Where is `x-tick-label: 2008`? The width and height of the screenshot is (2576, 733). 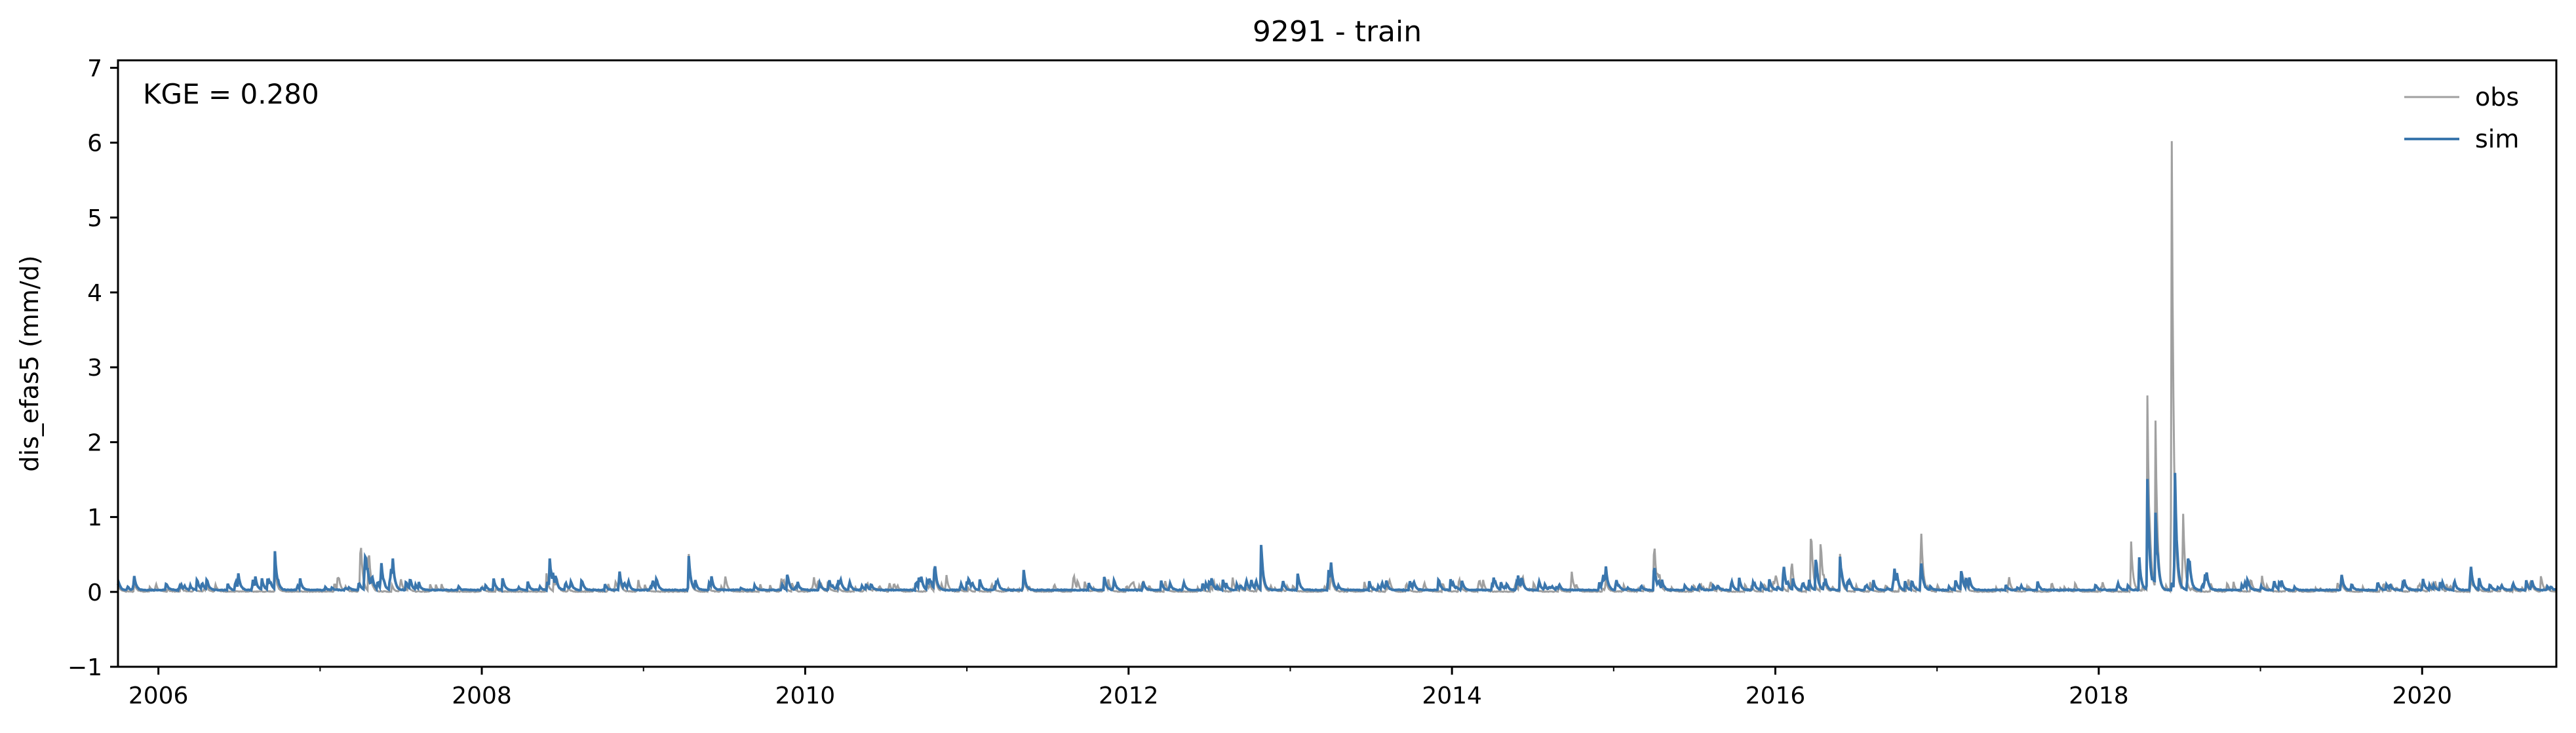 x-tick-label: 2008 is located at coordinates (482, 696).